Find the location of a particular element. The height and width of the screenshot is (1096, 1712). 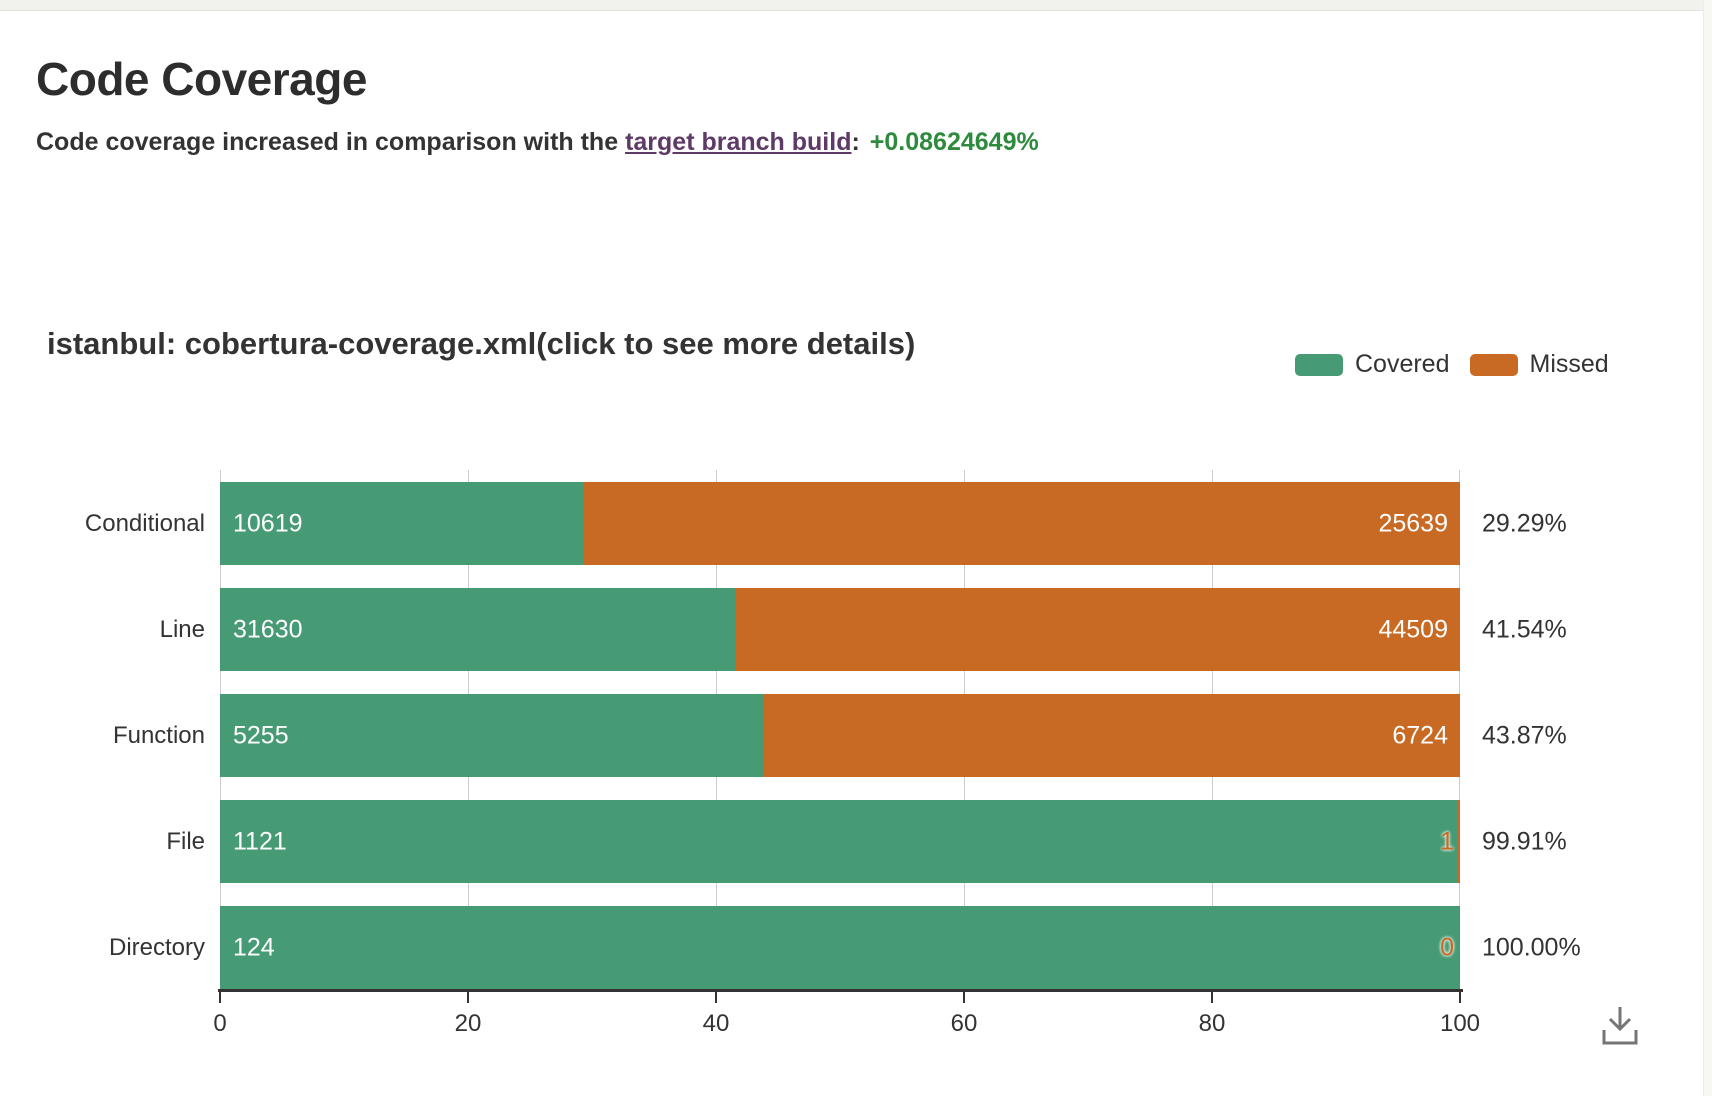

scrollbar-track is located at coordinates (1707, 548).